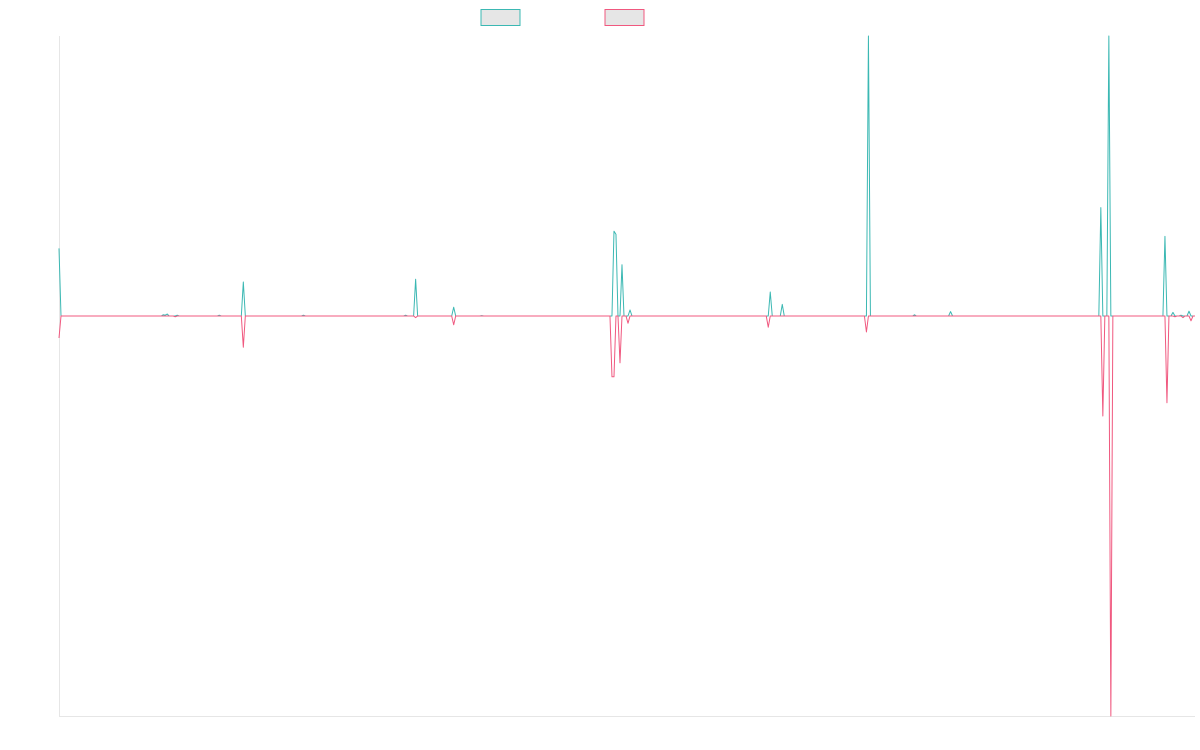 The width and height of the screenshot is (1200, 750). What do you see at coordinates (562, 17) in the screenshot?
I see `legend` at bounding box center [562, 17].